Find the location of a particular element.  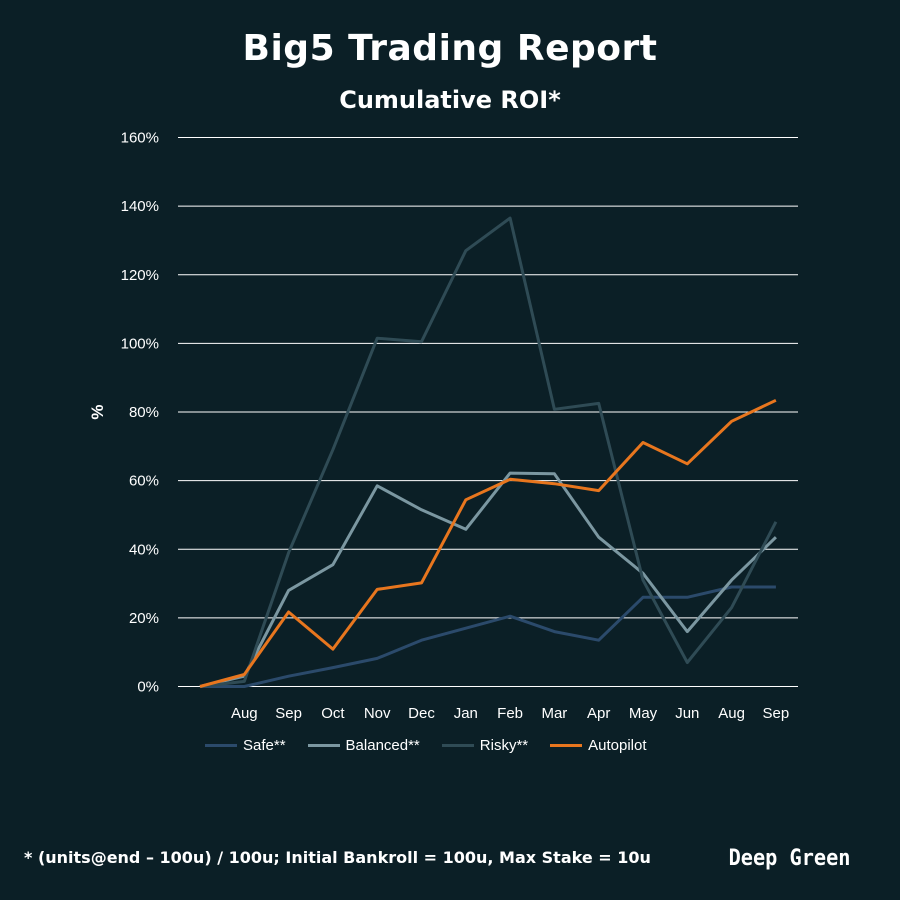

x-tick-label: Dec is located at coordinates (421, 713).